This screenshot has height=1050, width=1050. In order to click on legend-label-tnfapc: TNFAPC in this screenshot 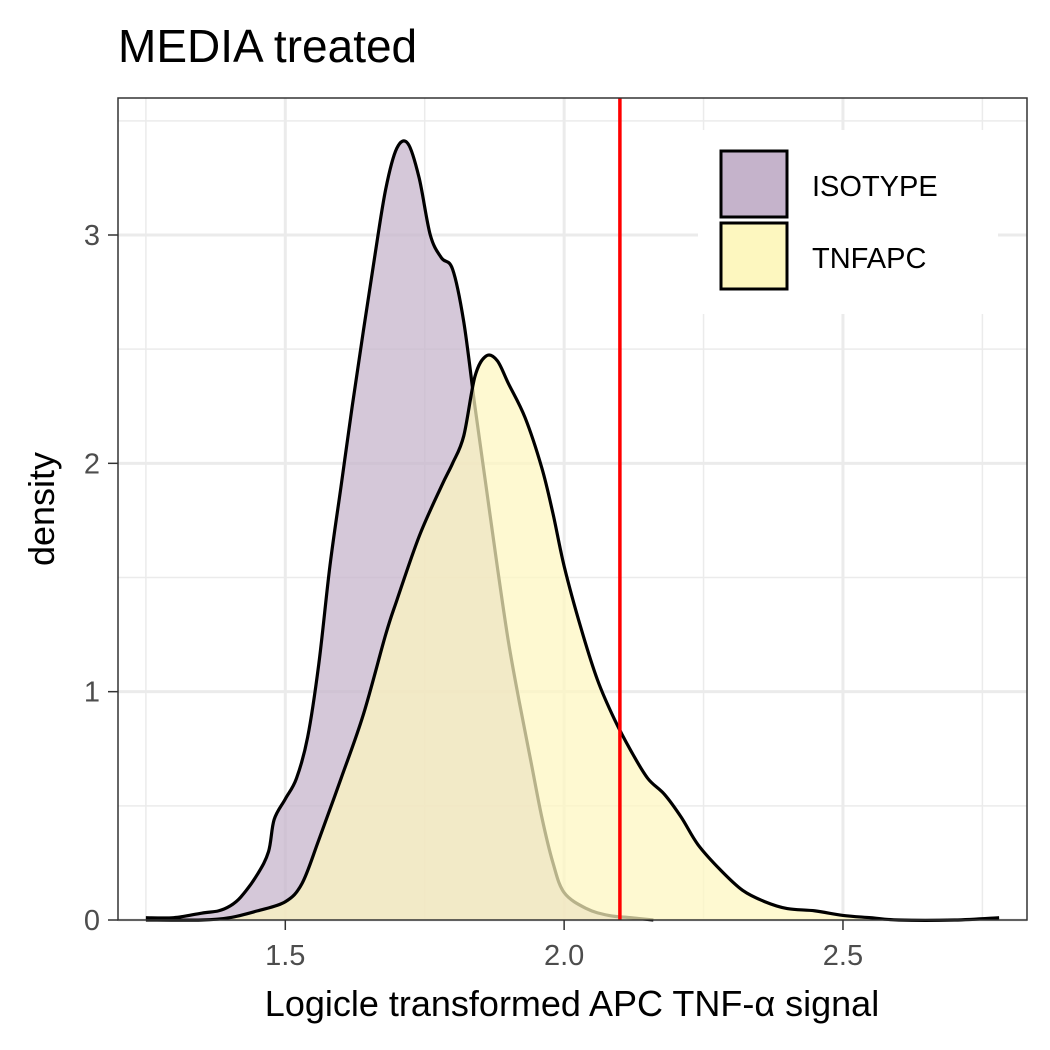, I will do `click(869, 259)`.